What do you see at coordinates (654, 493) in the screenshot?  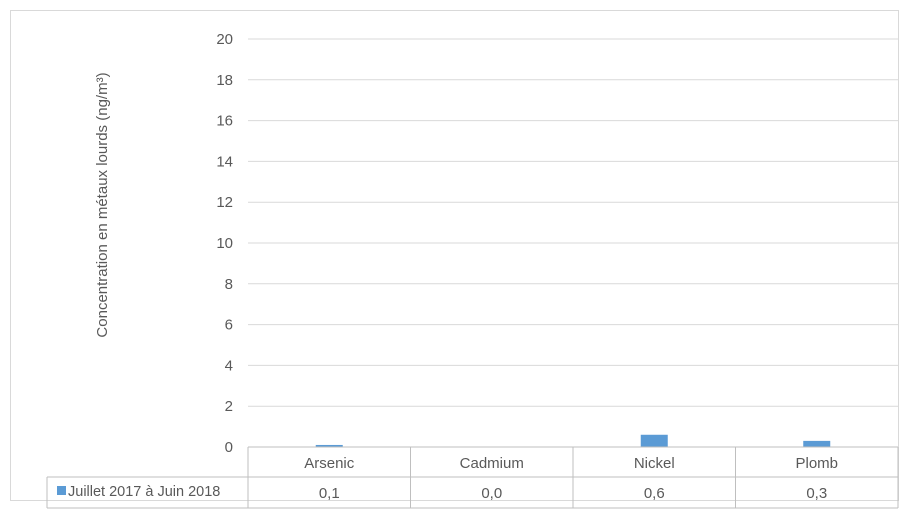 I see `data-value-label: 0,6` at bounding box center [654, 493].